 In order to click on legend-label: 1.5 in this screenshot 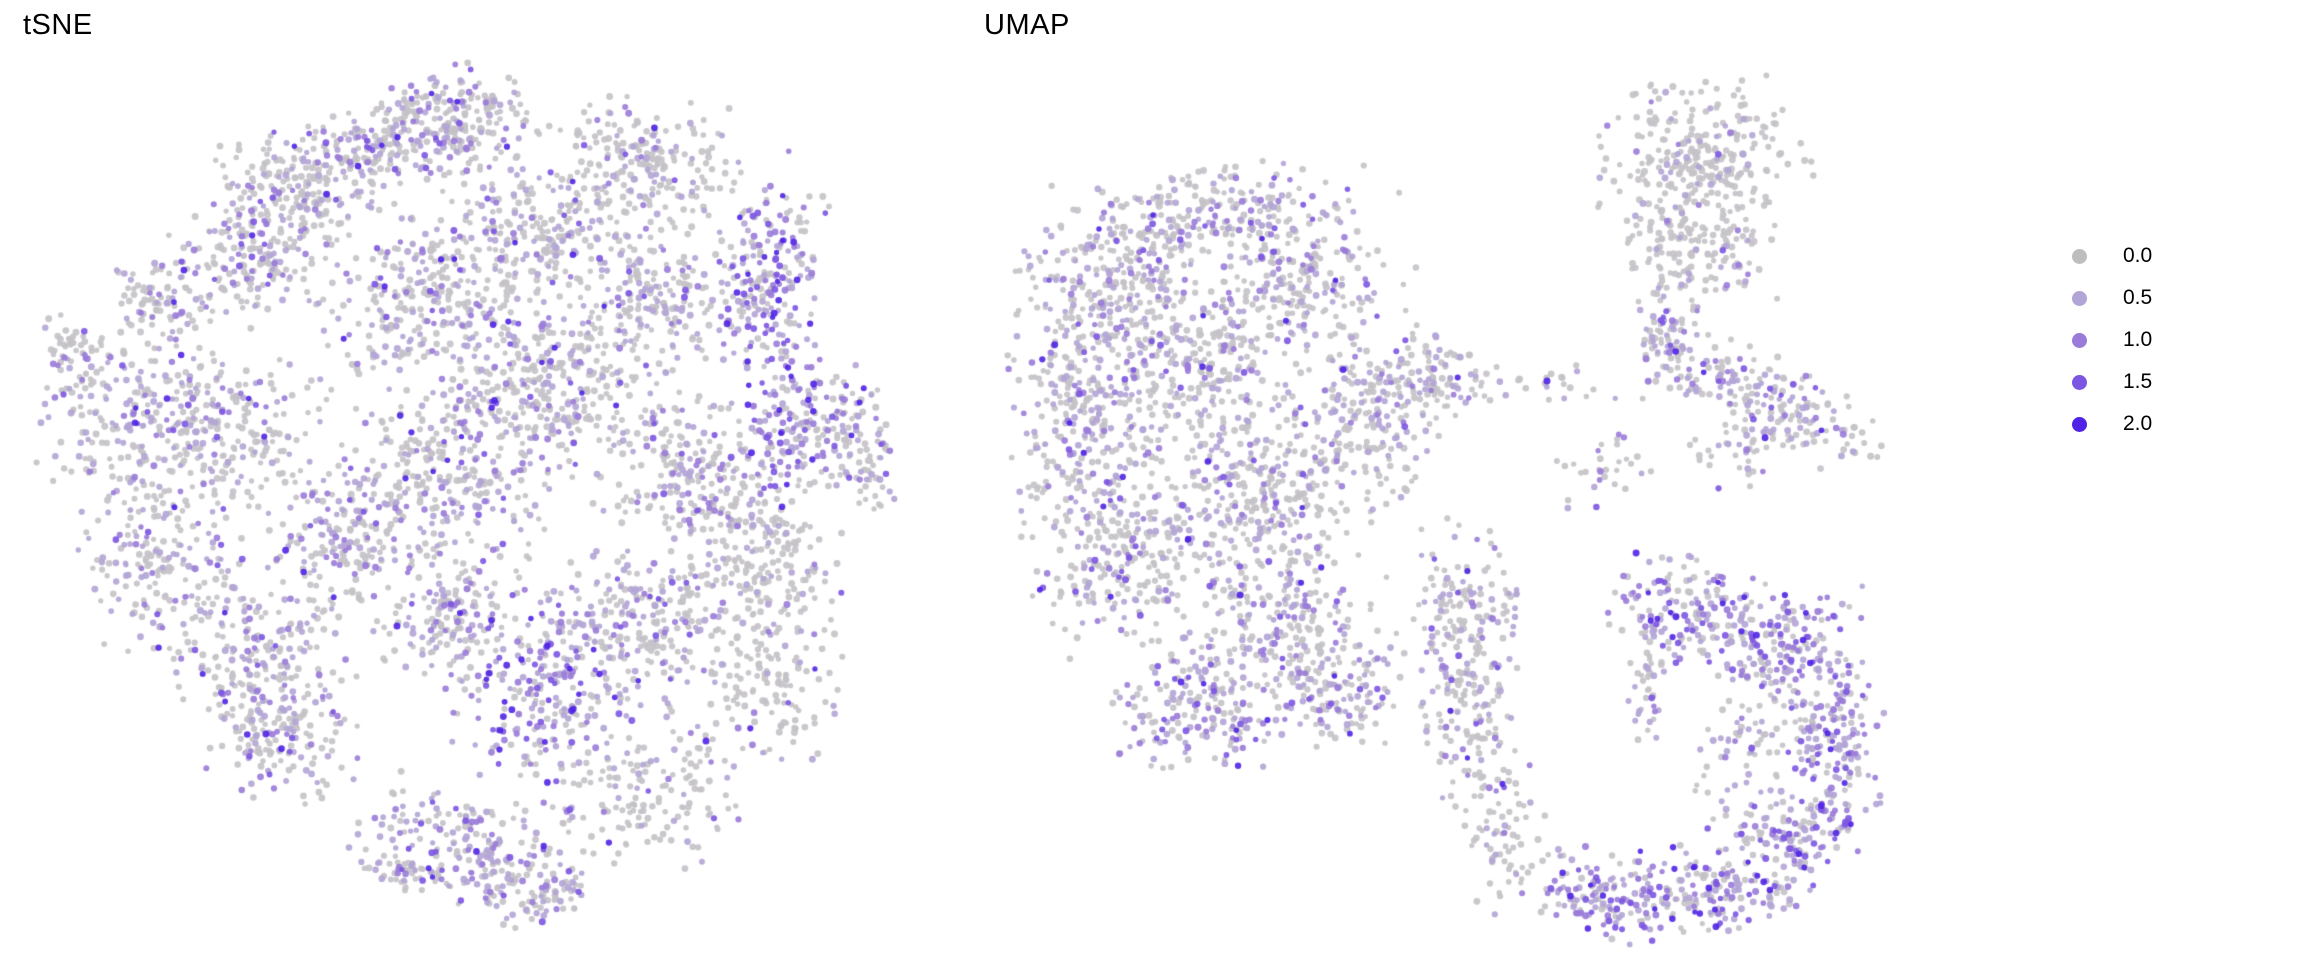, I will do `click(2138, 381)`.